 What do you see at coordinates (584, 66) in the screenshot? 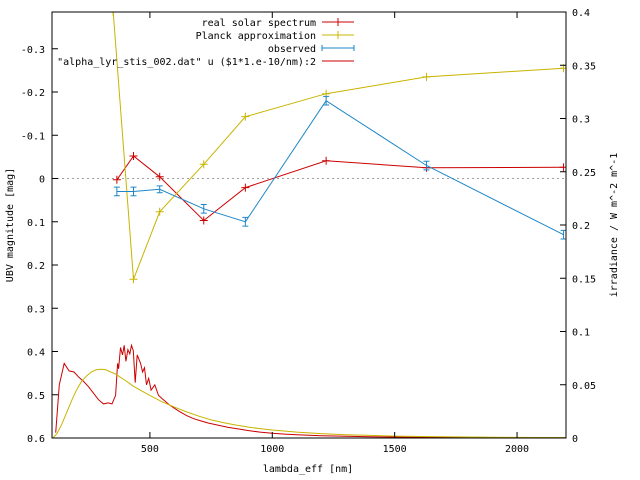
I see `y2-tick-label: 0.35` at bounding box center [584, 66].